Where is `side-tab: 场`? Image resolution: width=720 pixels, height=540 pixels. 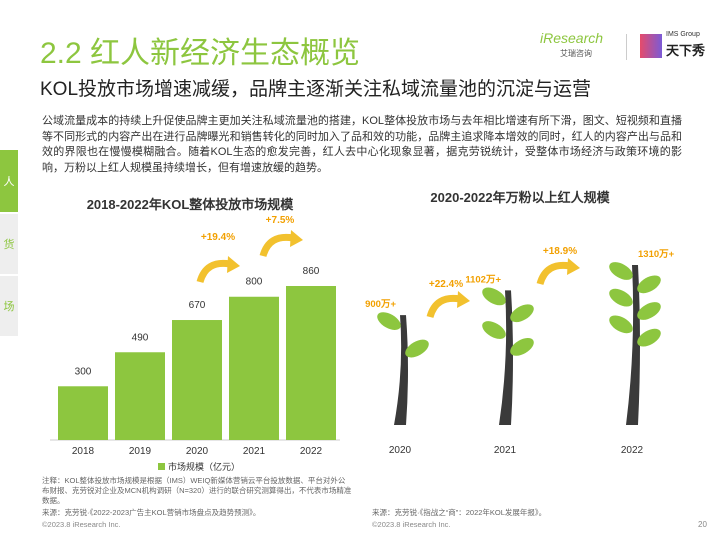
side-tab: 场 is located at coordinates (9, 306).